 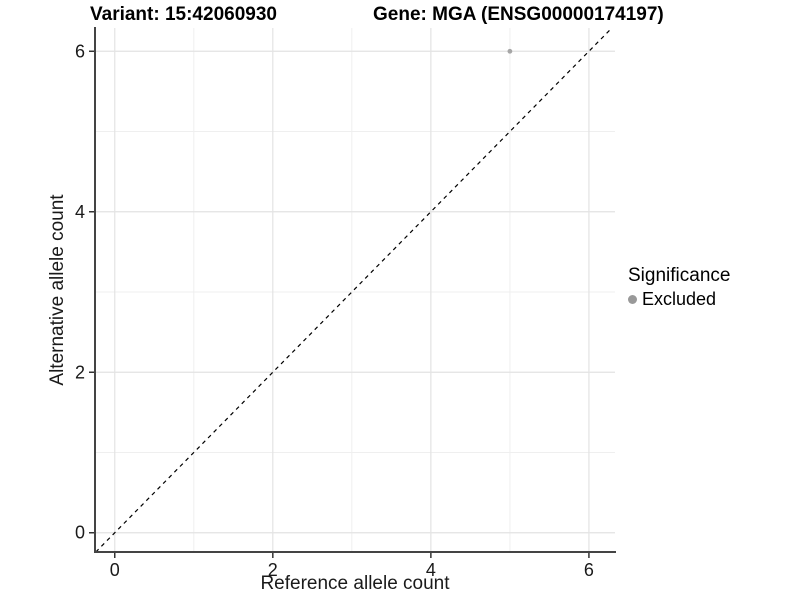 What do you see at coordinates (679, 275) in the screenshot?
I see `legend-title: Significance` at bounding box center [679, 275].